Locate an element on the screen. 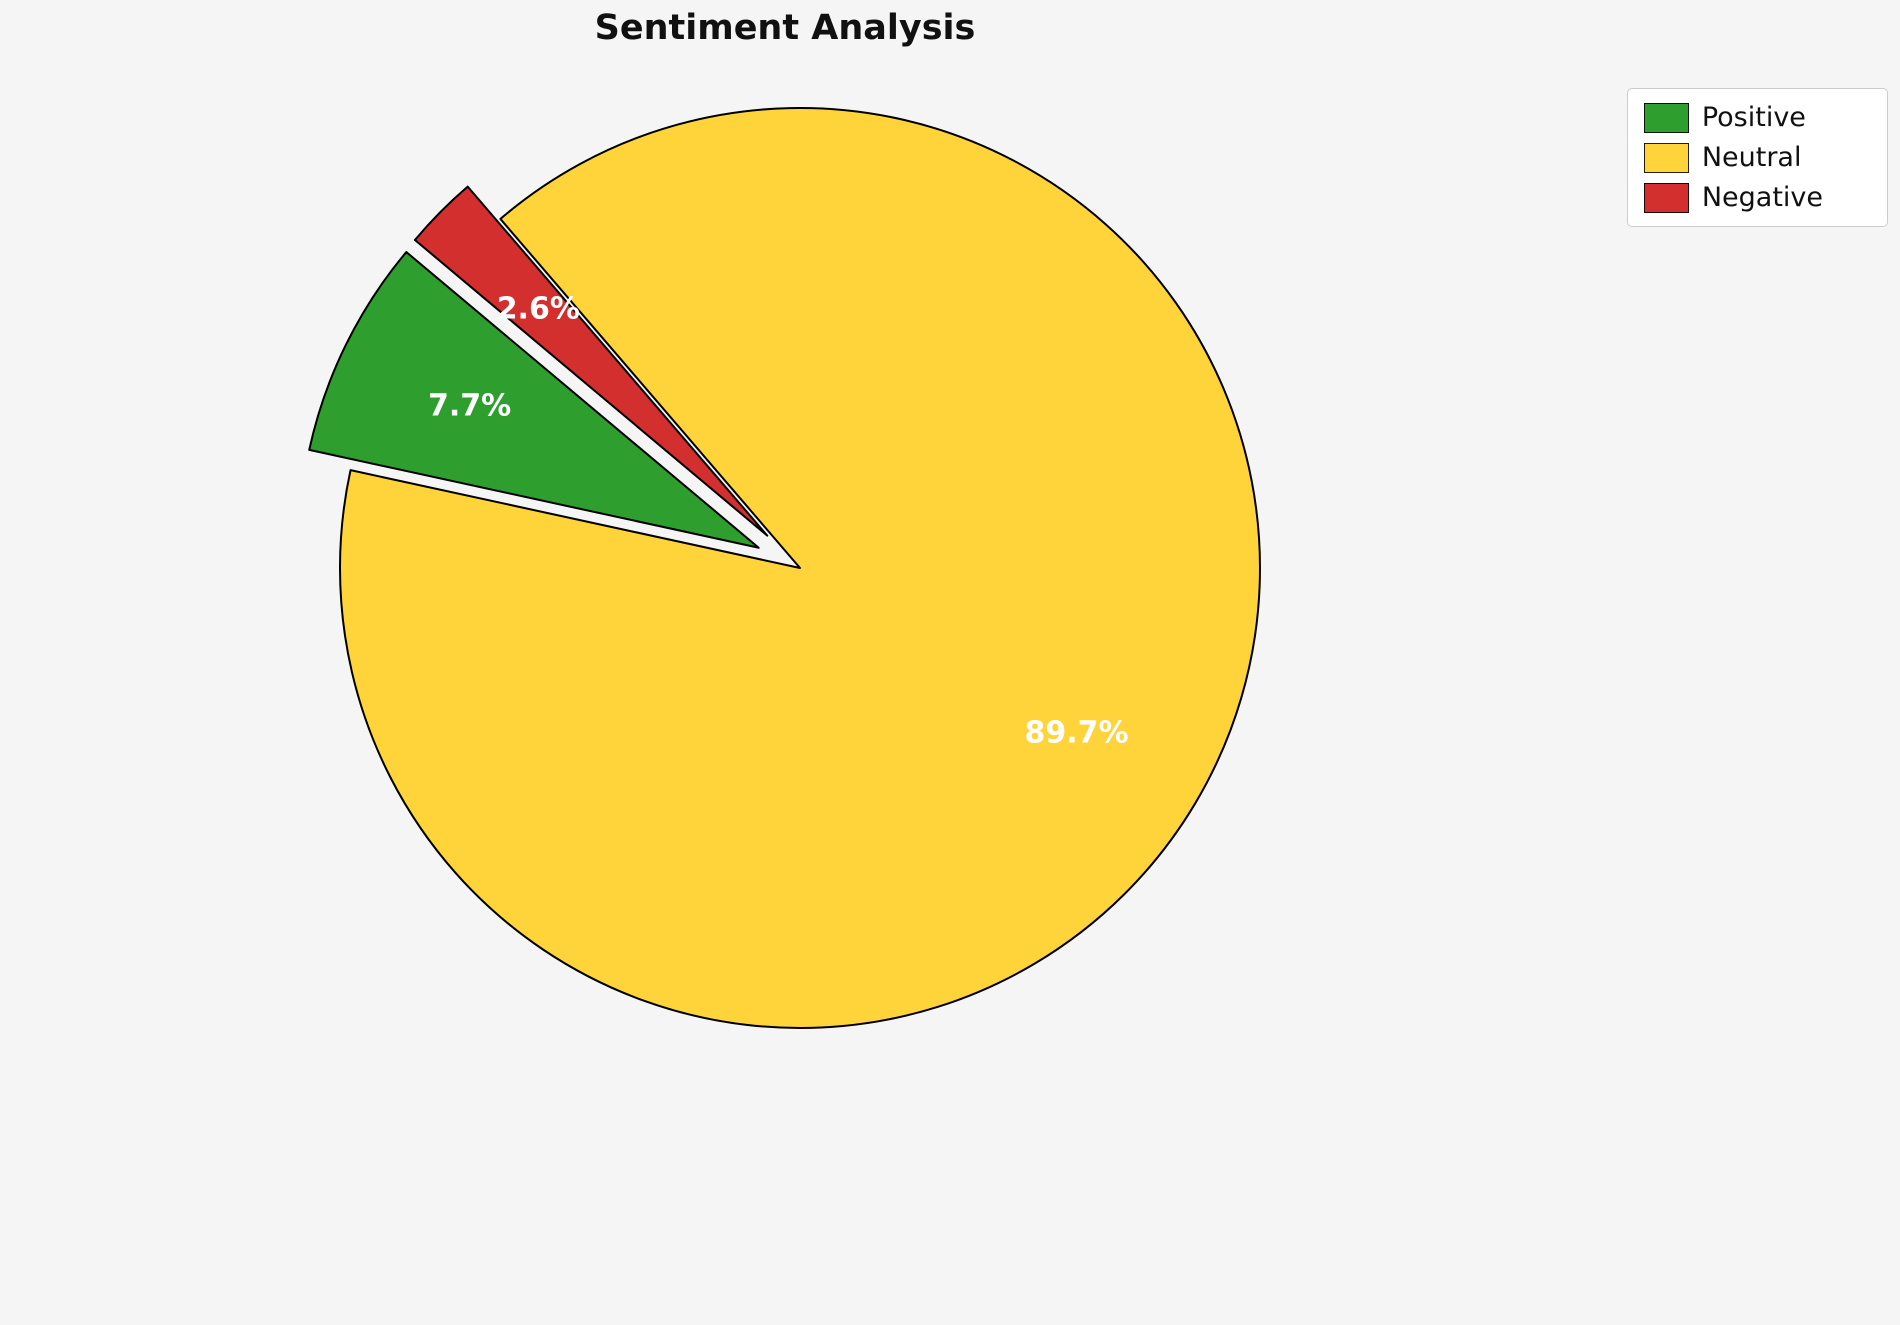  legend: Positive Neutral Negative is located at coordinates (1757, 157).